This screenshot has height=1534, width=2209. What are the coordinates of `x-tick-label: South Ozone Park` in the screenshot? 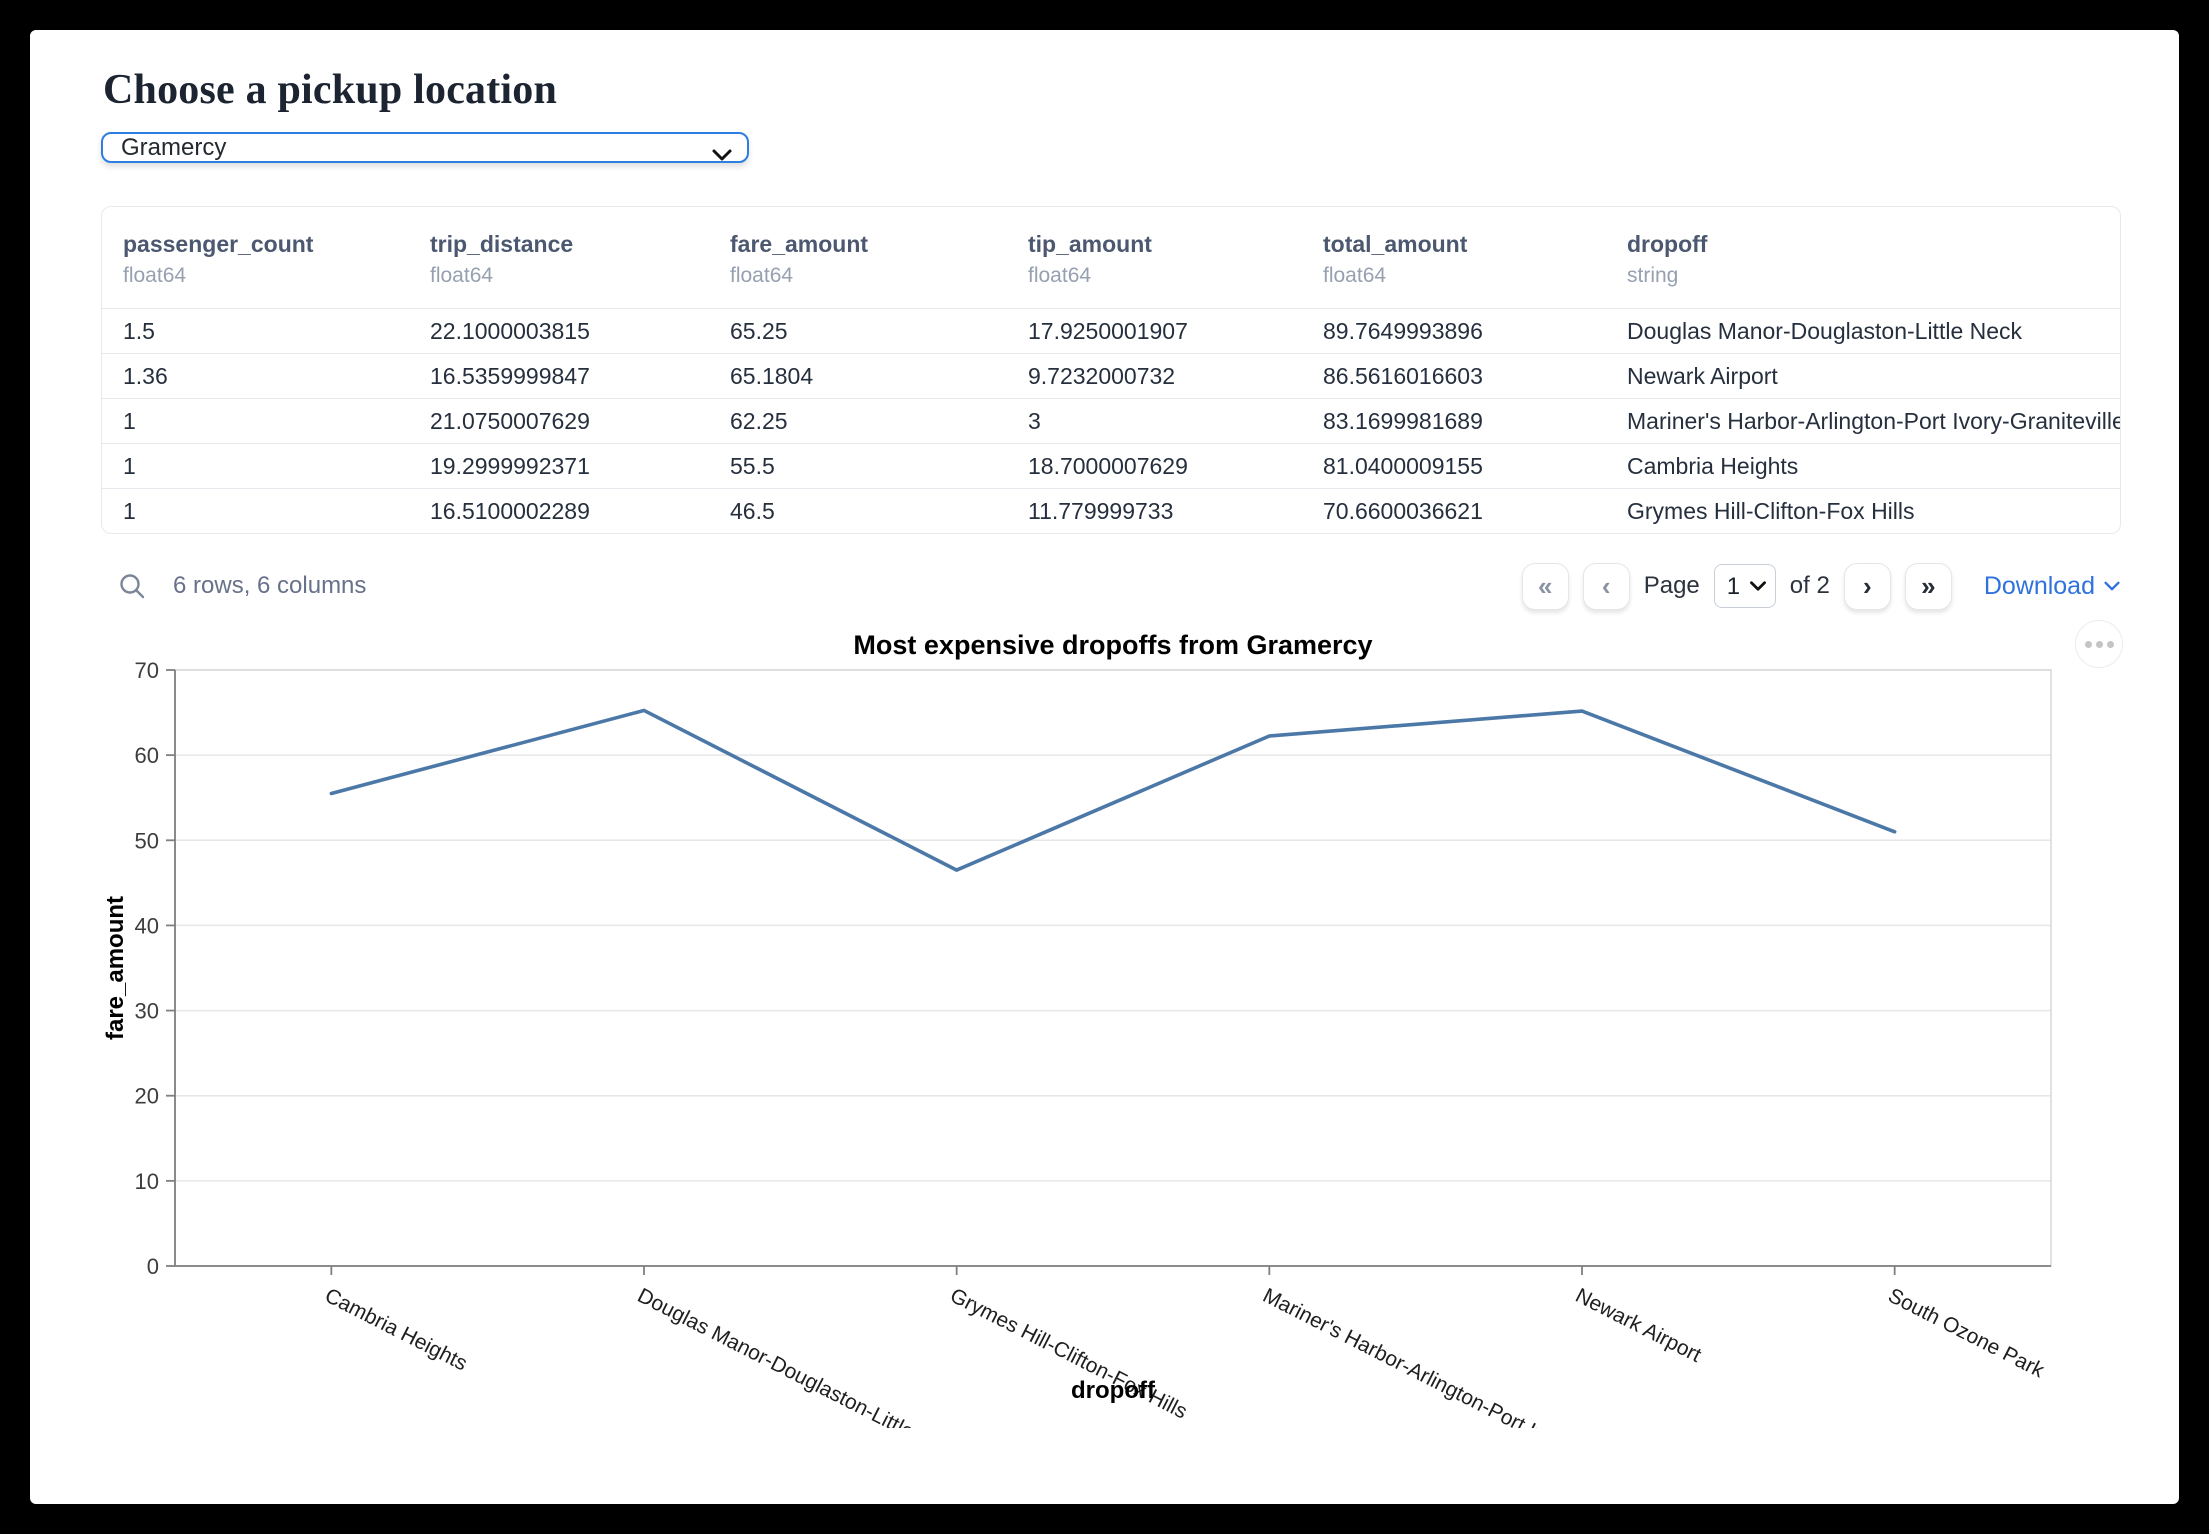 It's located at (1966, 1333).